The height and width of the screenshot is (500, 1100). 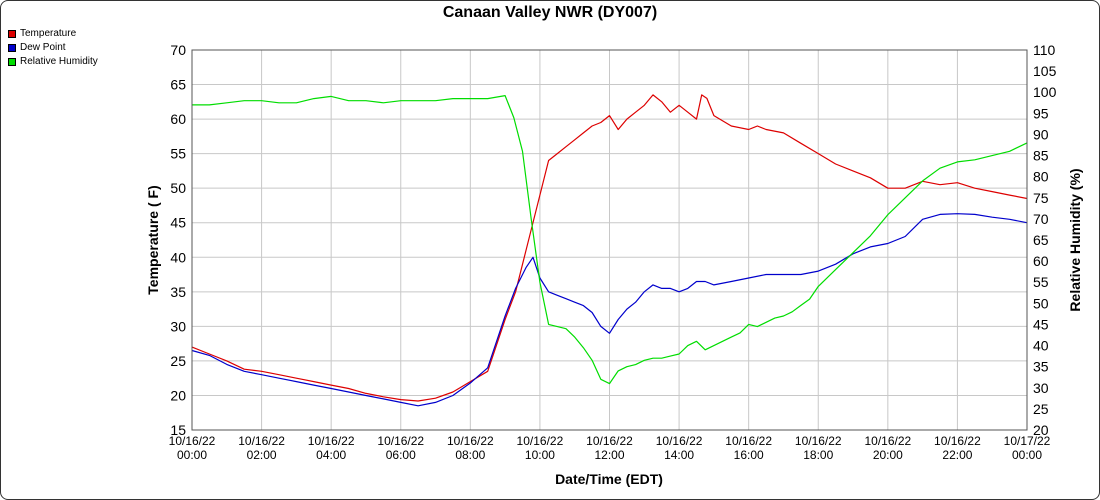 What do you see at coordinates (1041, 240) in the screenshot?
I see `y-right-tick-label: 65` at bounding box center [1041, 240].